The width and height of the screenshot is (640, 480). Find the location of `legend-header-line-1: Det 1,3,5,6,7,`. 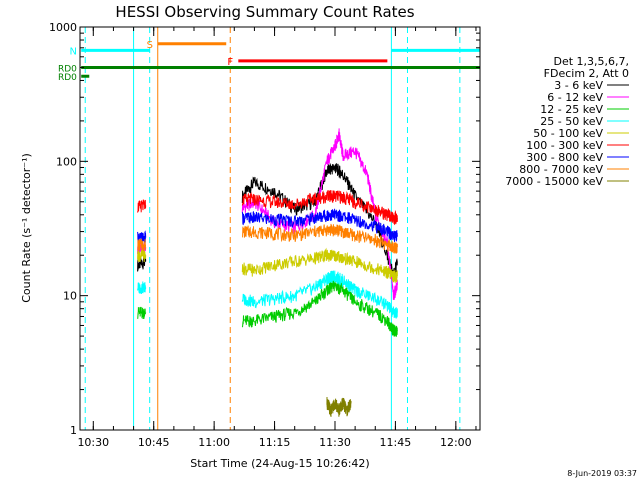

legend-header-line-1: Det 1,3,5,6,7, is located at coordinates (591, 61).